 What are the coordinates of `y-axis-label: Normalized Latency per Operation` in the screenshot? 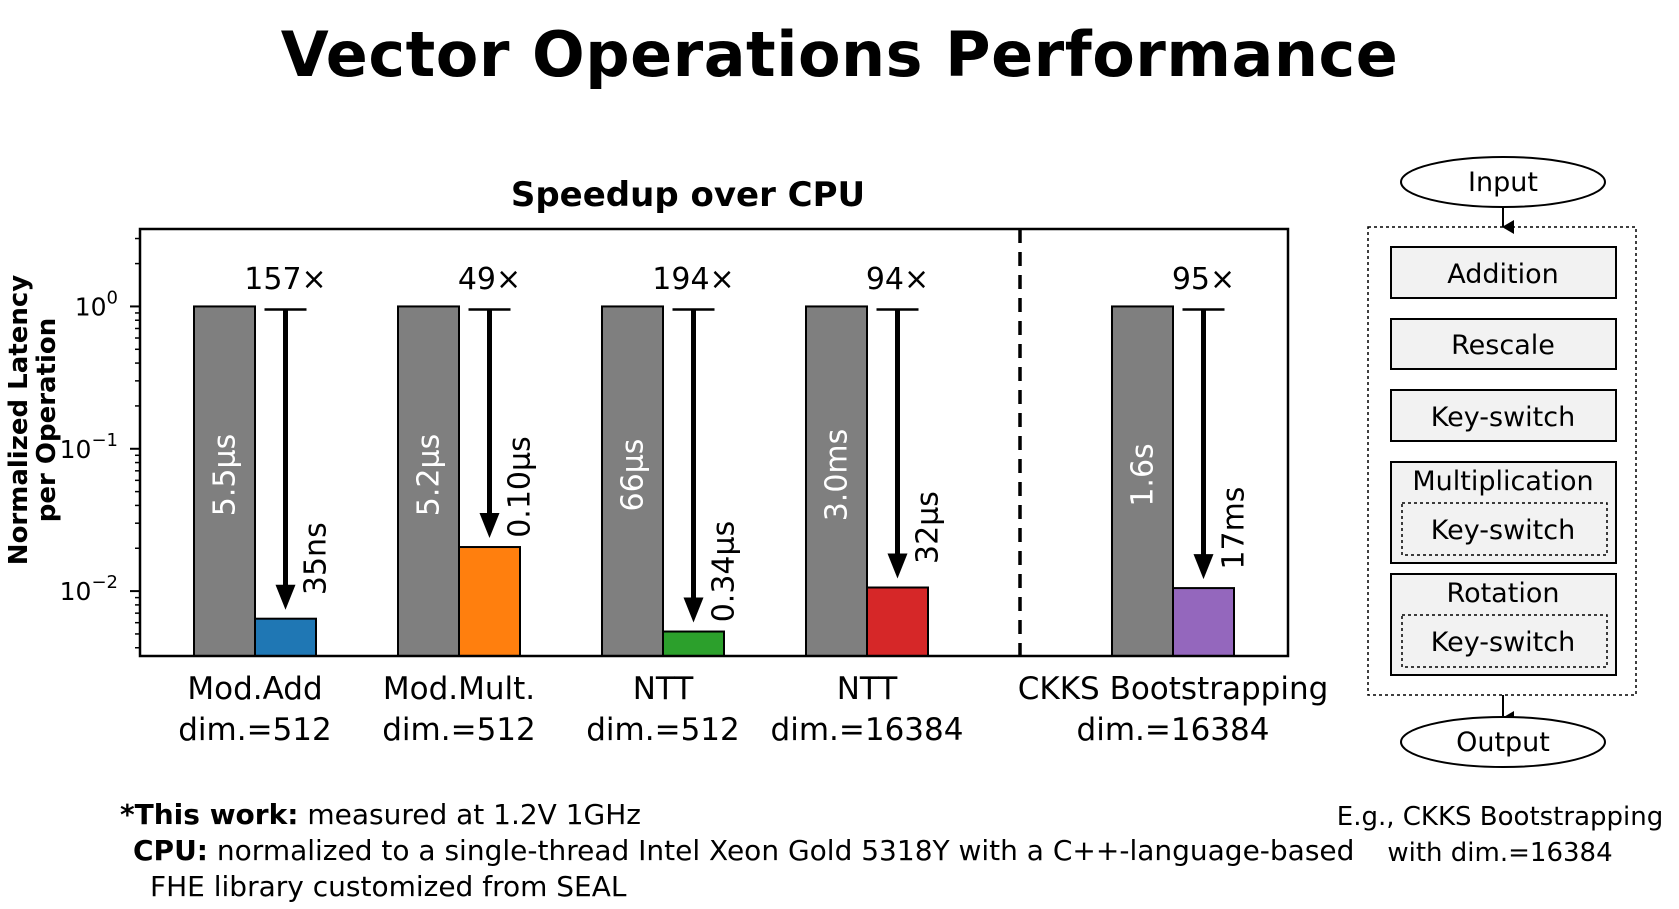 It's located at (33, 420).